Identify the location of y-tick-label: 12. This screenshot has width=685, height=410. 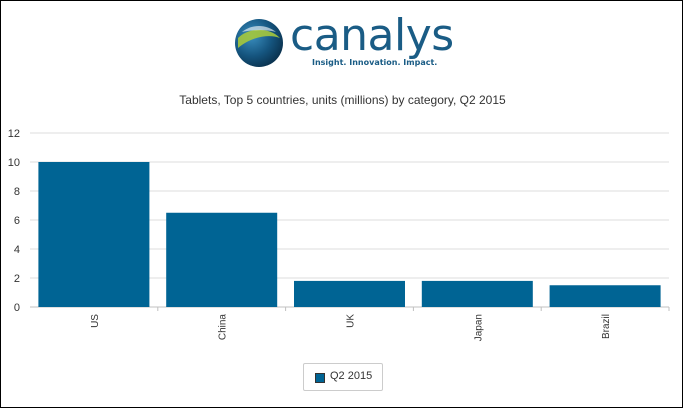
(14, 134).